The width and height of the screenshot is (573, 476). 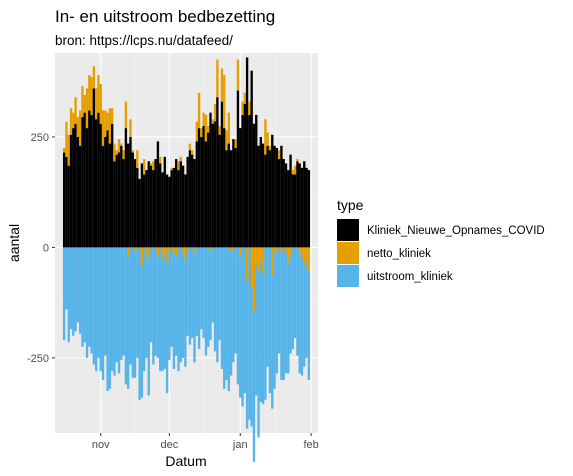 What do you see at coordinates (38, 359) in the screenshot?
I see `y-tick-label: -250` at bounding box center [38, 359].